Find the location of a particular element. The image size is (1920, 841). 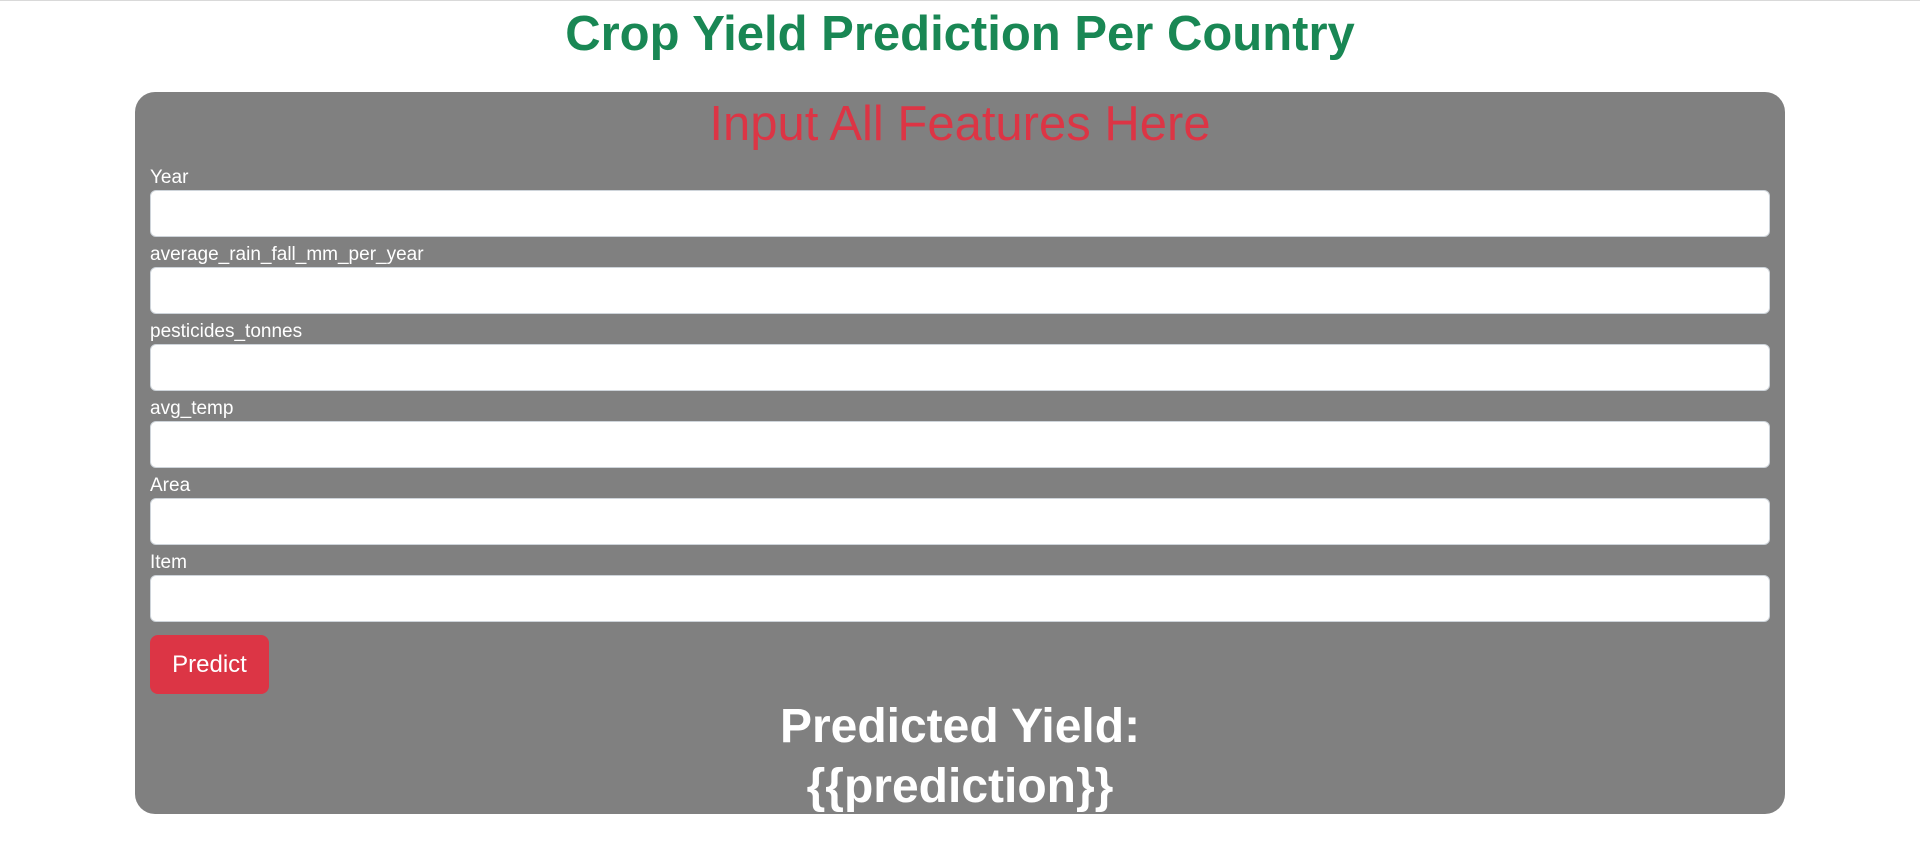

predict-button: Predict is located at coordinates (209, 664).